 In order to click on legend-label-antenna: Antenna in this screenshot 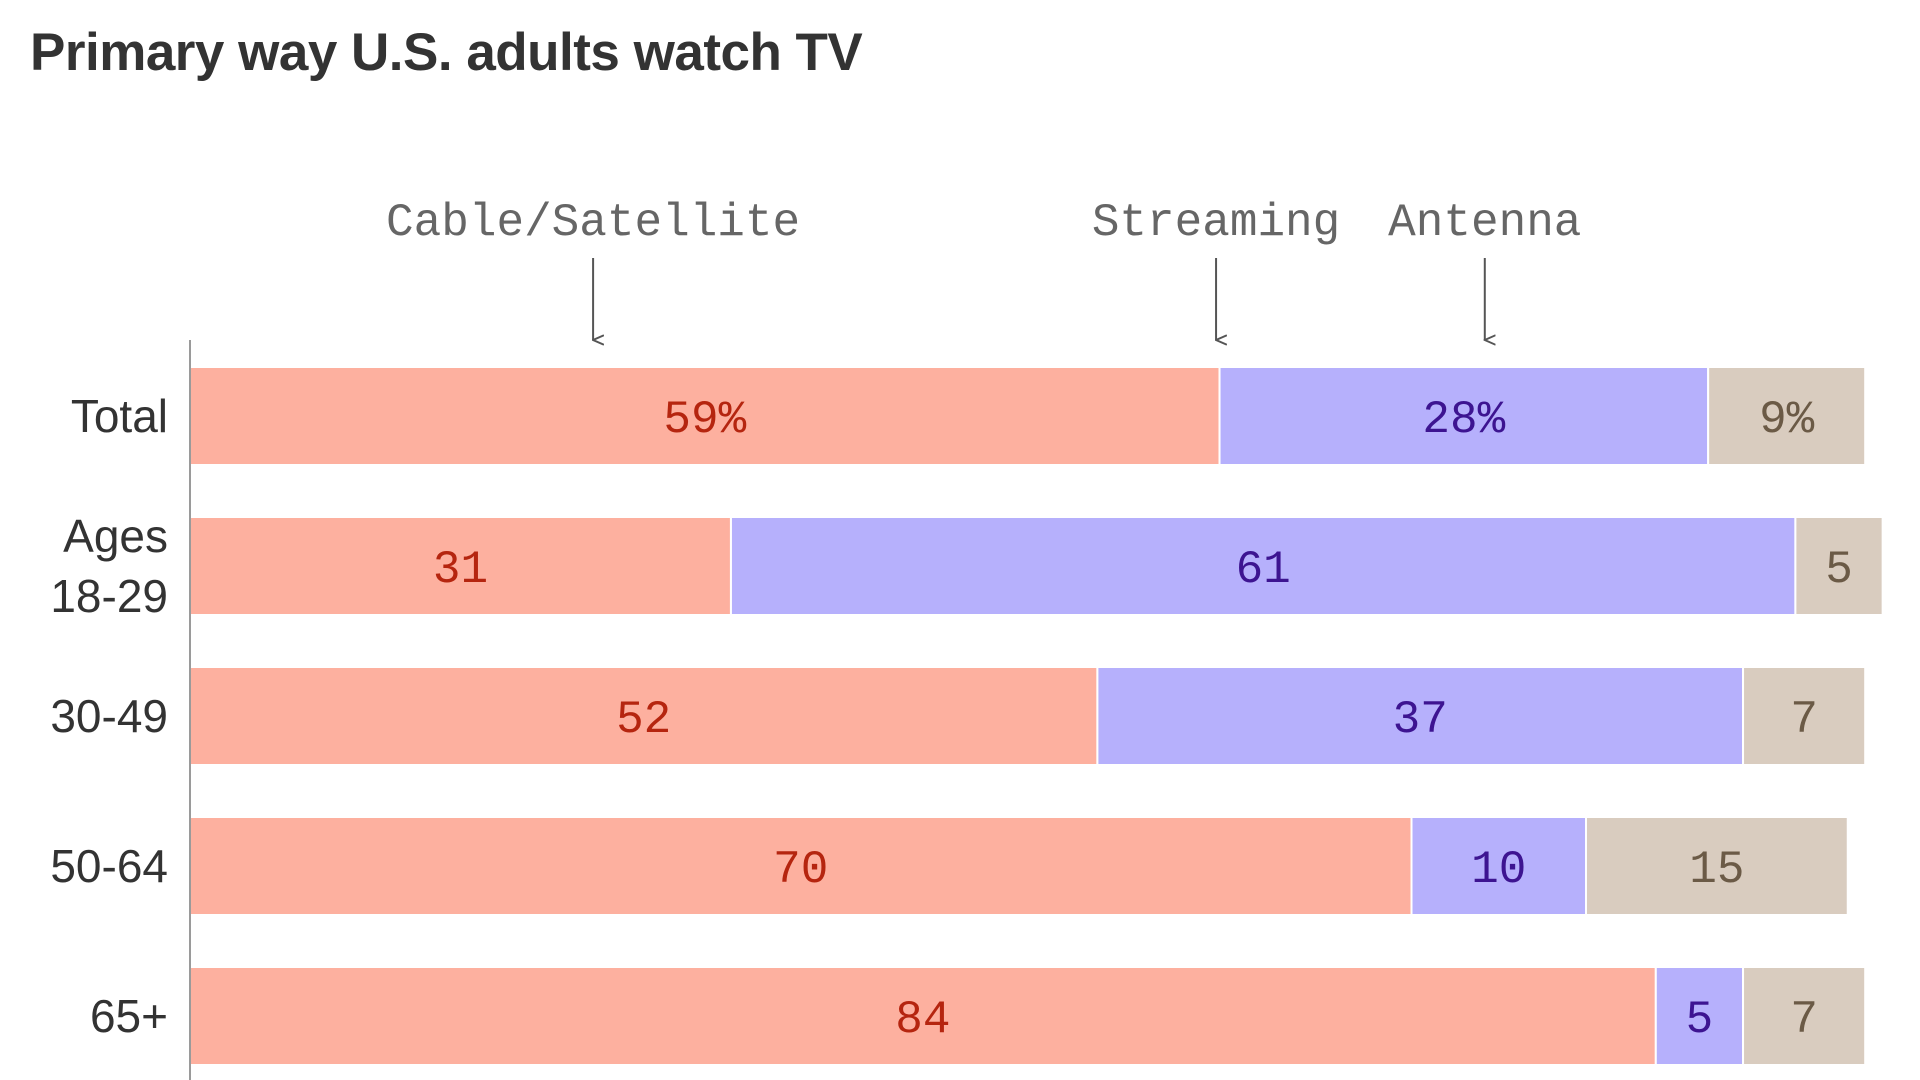, I will do `click(1484, 223)`.